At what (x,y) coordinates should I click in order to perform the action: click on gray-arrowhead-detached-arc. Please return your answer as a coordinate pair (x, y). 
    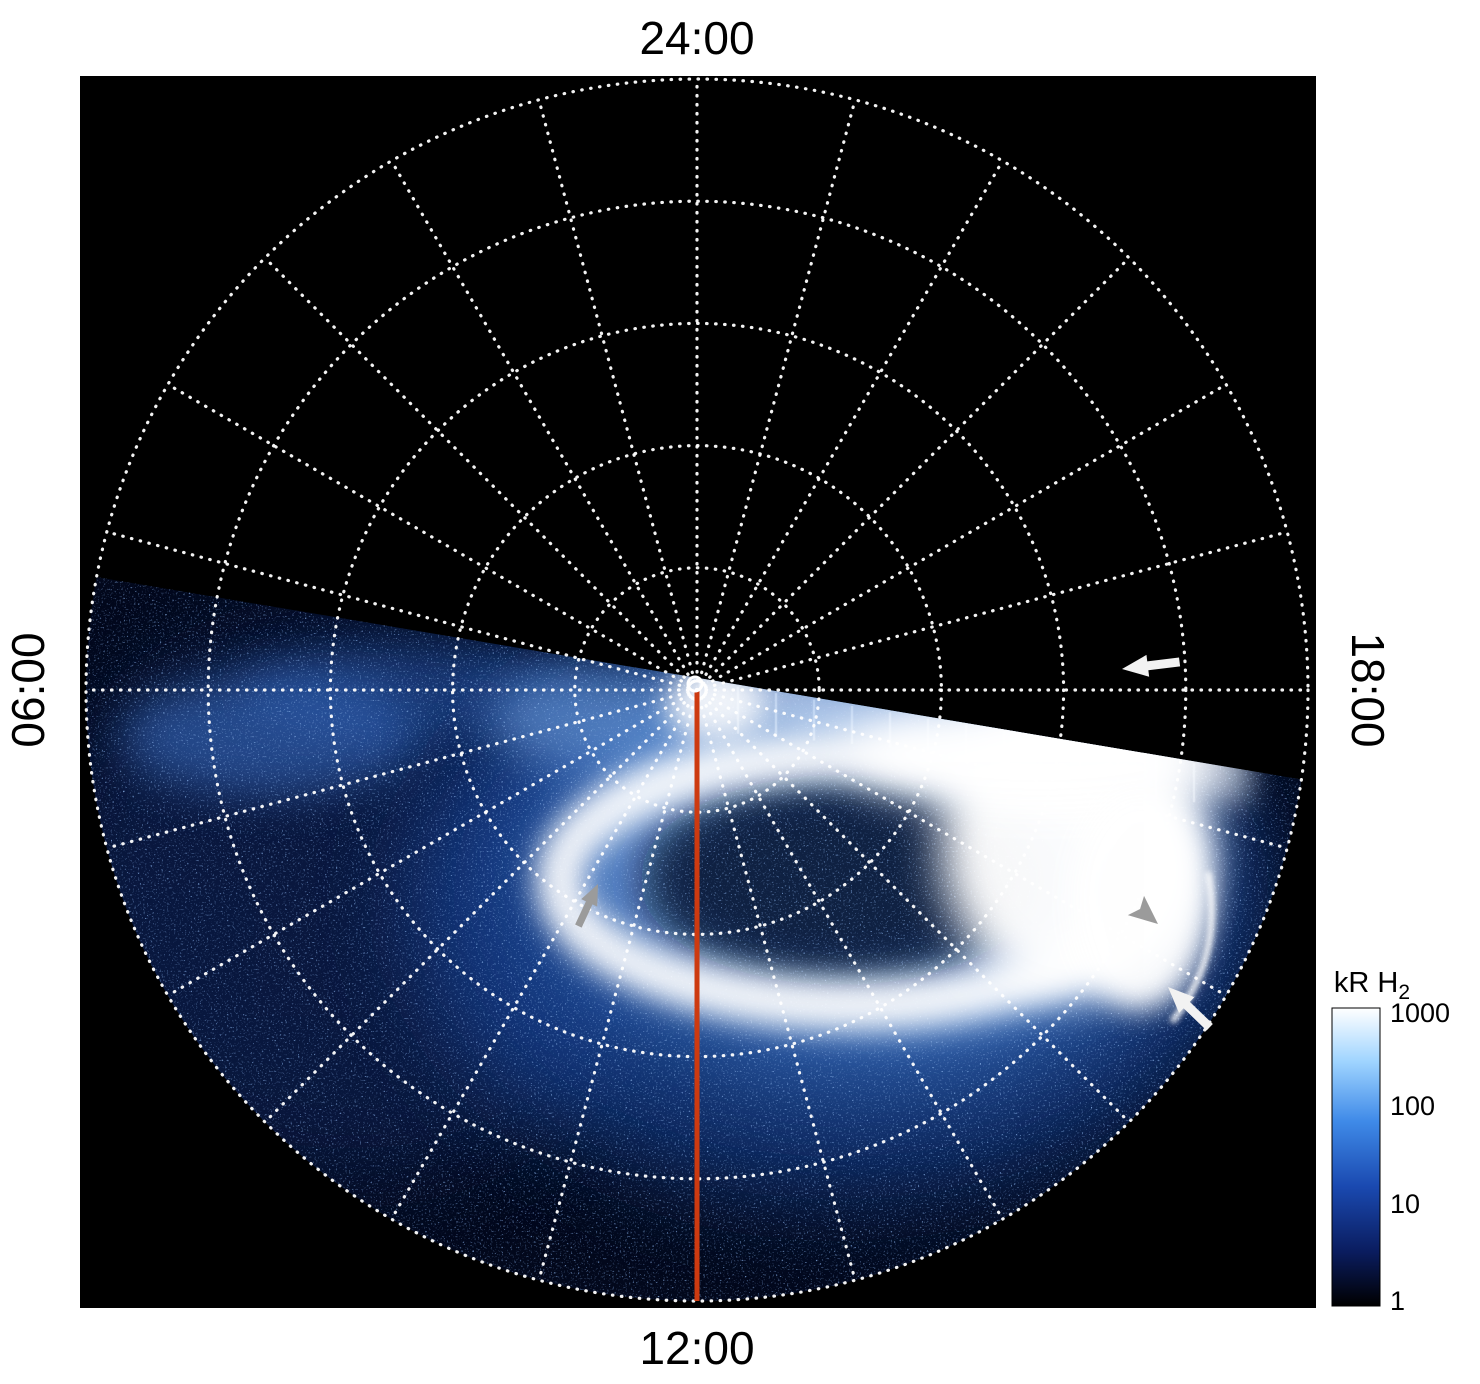
    Looking at the image, I should click on (1142, 909).